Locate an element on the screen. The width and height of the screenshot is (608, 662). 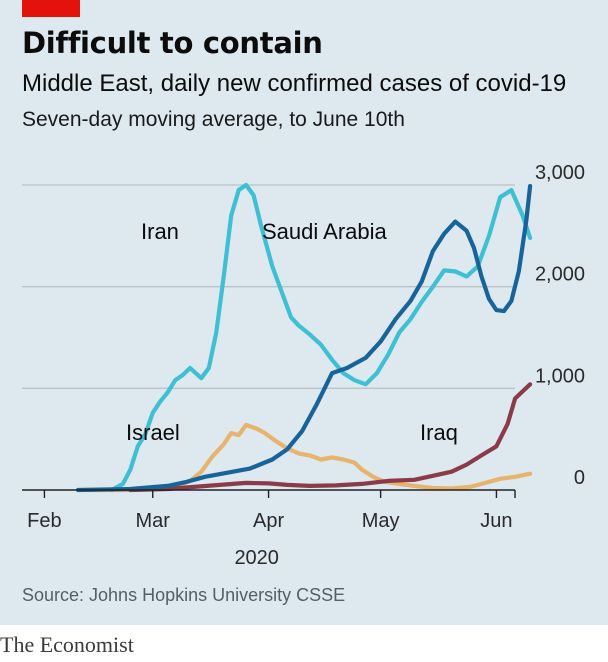
x-tick-label-may: May is located at coordinates (381, 521).